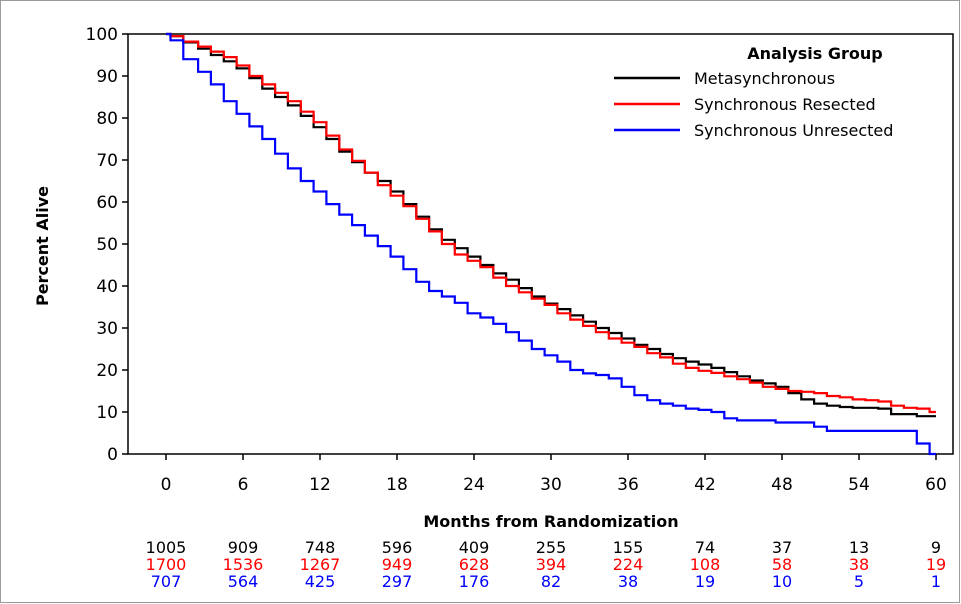  I want to click on y-axis-title: Percent Alive, so click(42, 246).